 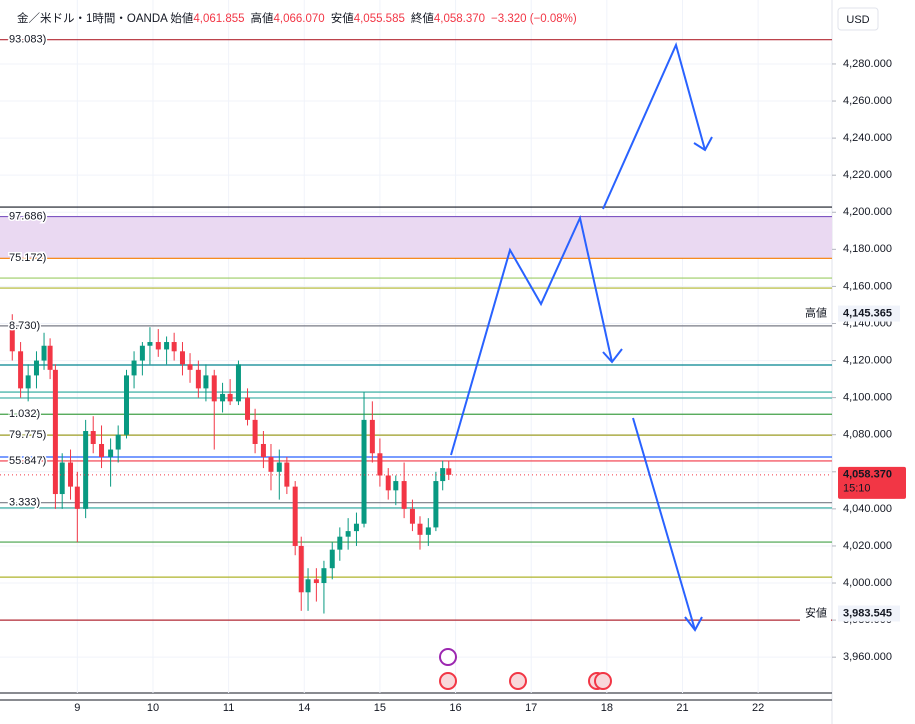 What do you see at coordinates (867, 475) in the screenshot?
I see `last-price: 4,058.370` at bounding box center [867, 475].